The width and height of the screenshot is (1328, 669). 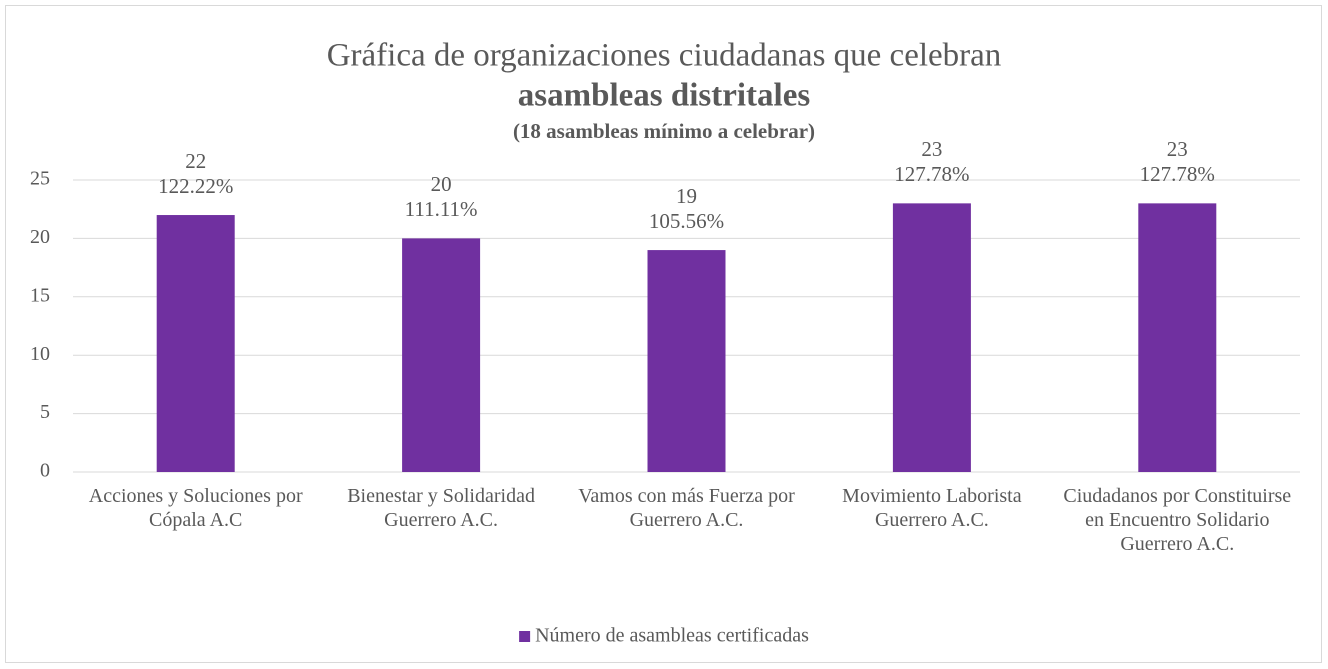 I want to click on legend-label: Número de asambleas certificadas, so click(x=672, y=636).